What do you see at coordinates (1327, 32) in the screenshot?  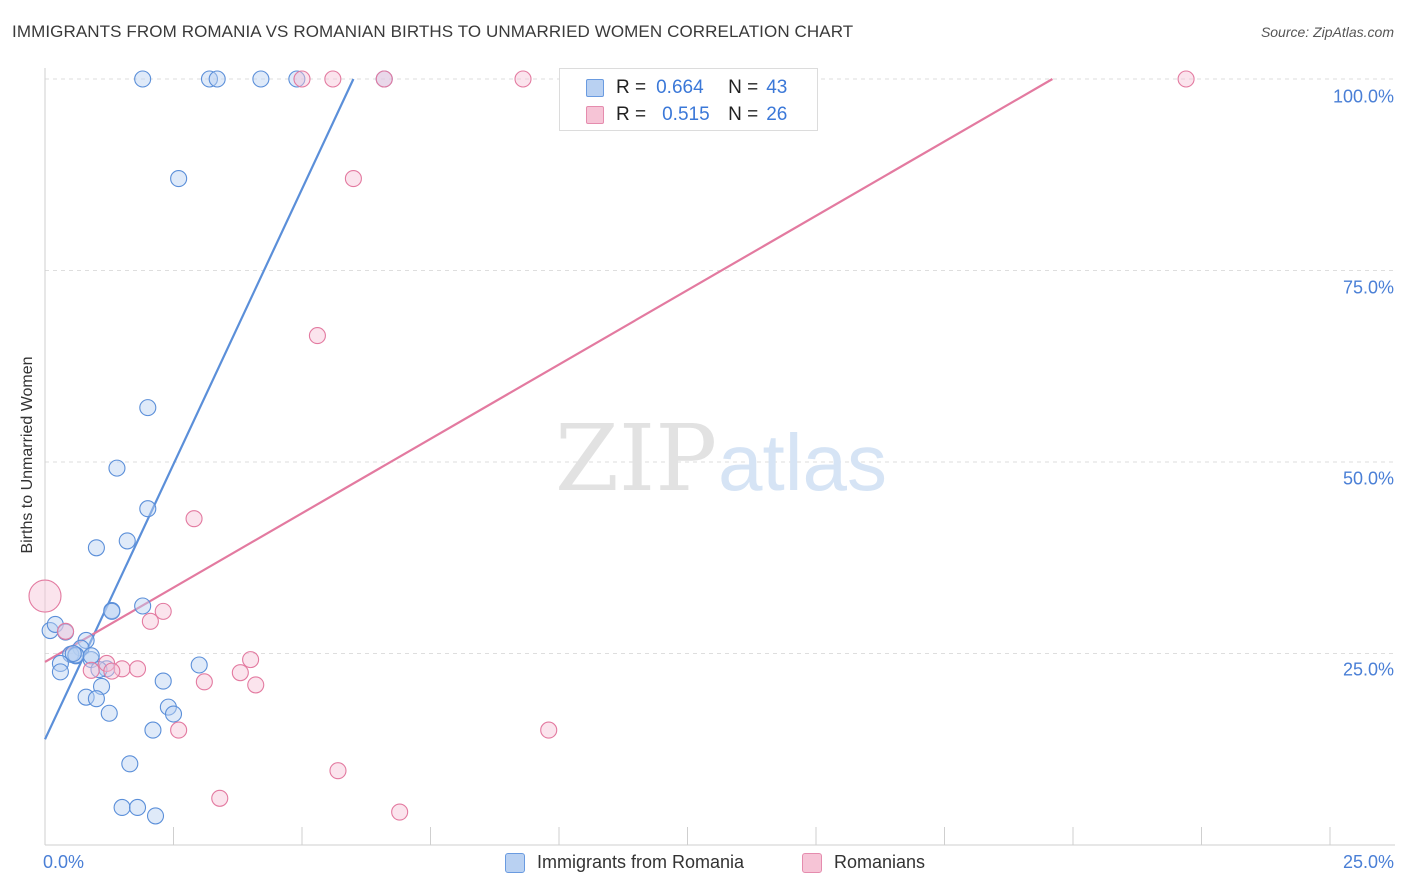 I see `chart-source: Source: ZipAtlas.com` at bounding box center [1327, 32].